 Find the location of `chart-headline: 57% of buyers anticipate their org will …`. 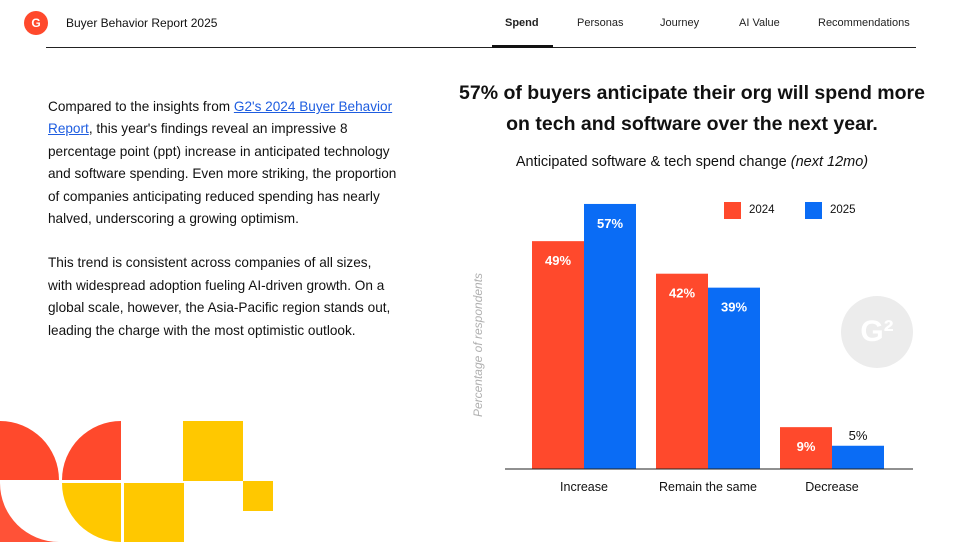

chart-headline: 57% of buyers anticipate their org will … is located at coordinates (692, 108).